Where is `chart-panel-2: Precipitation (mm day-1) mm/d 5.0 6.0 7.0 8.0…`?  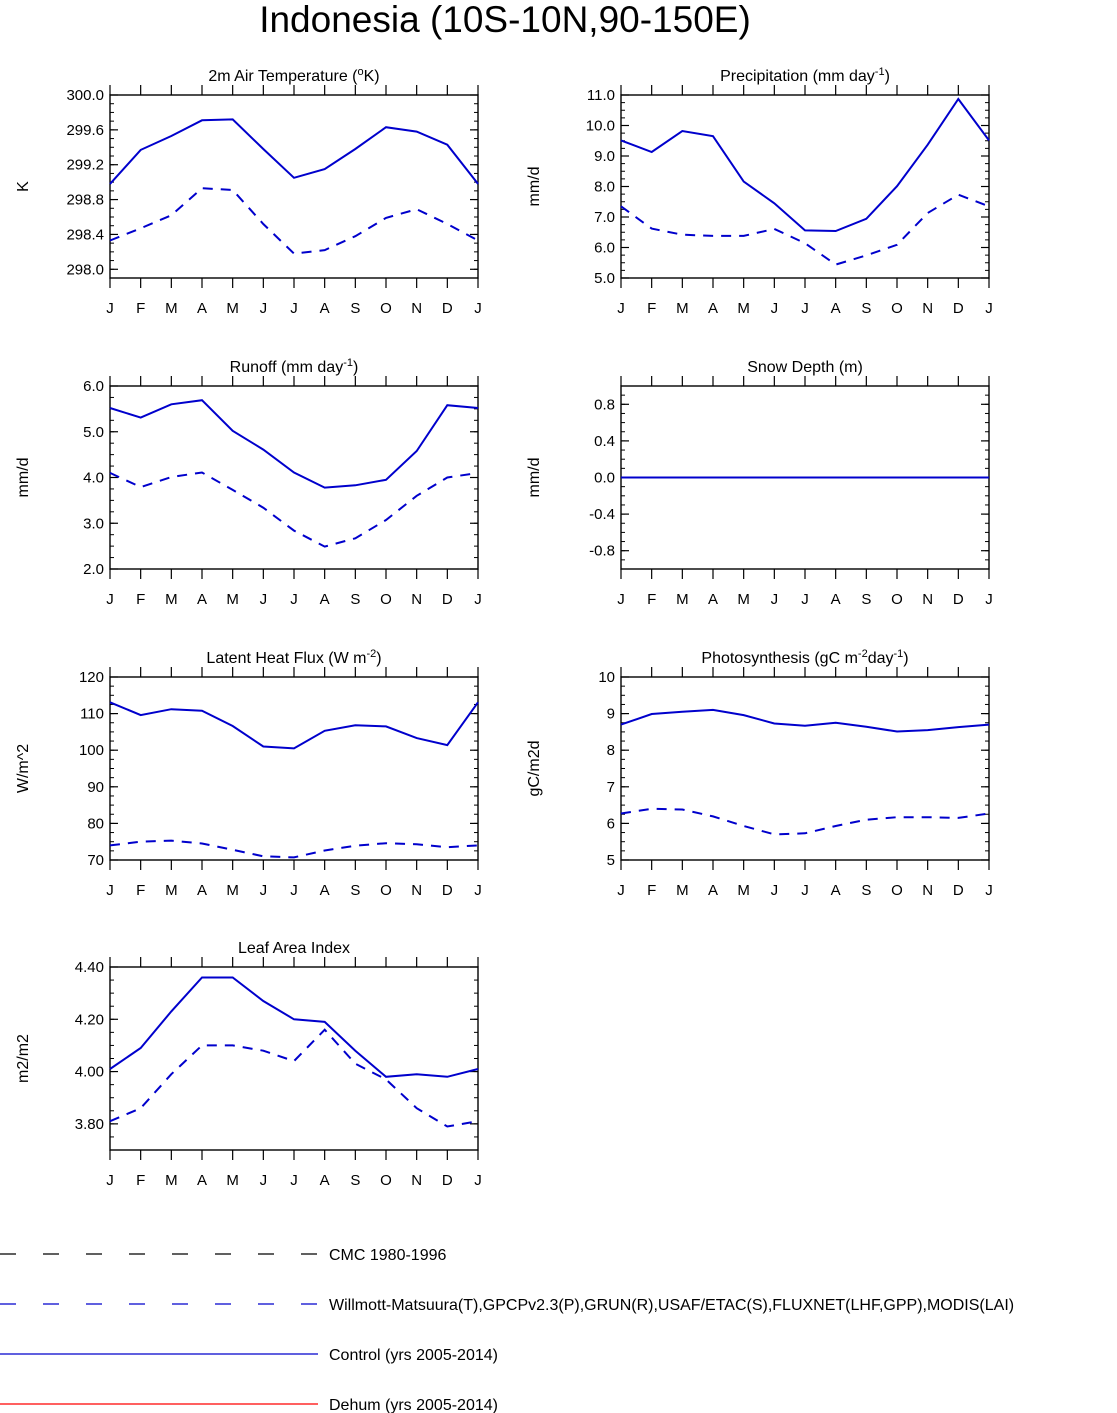 chart-panel-2: Precipitation (mm day-1) mm/d 5.0 6.0 7.0 8.0… is located at coordinates (759, 191).